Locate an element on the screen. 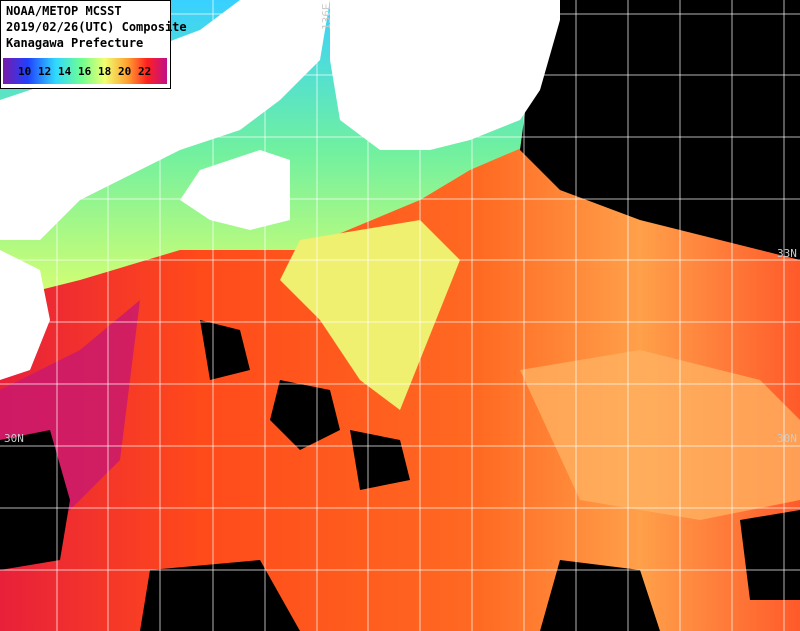  warm-tongue is located at coordinates (370, 315).